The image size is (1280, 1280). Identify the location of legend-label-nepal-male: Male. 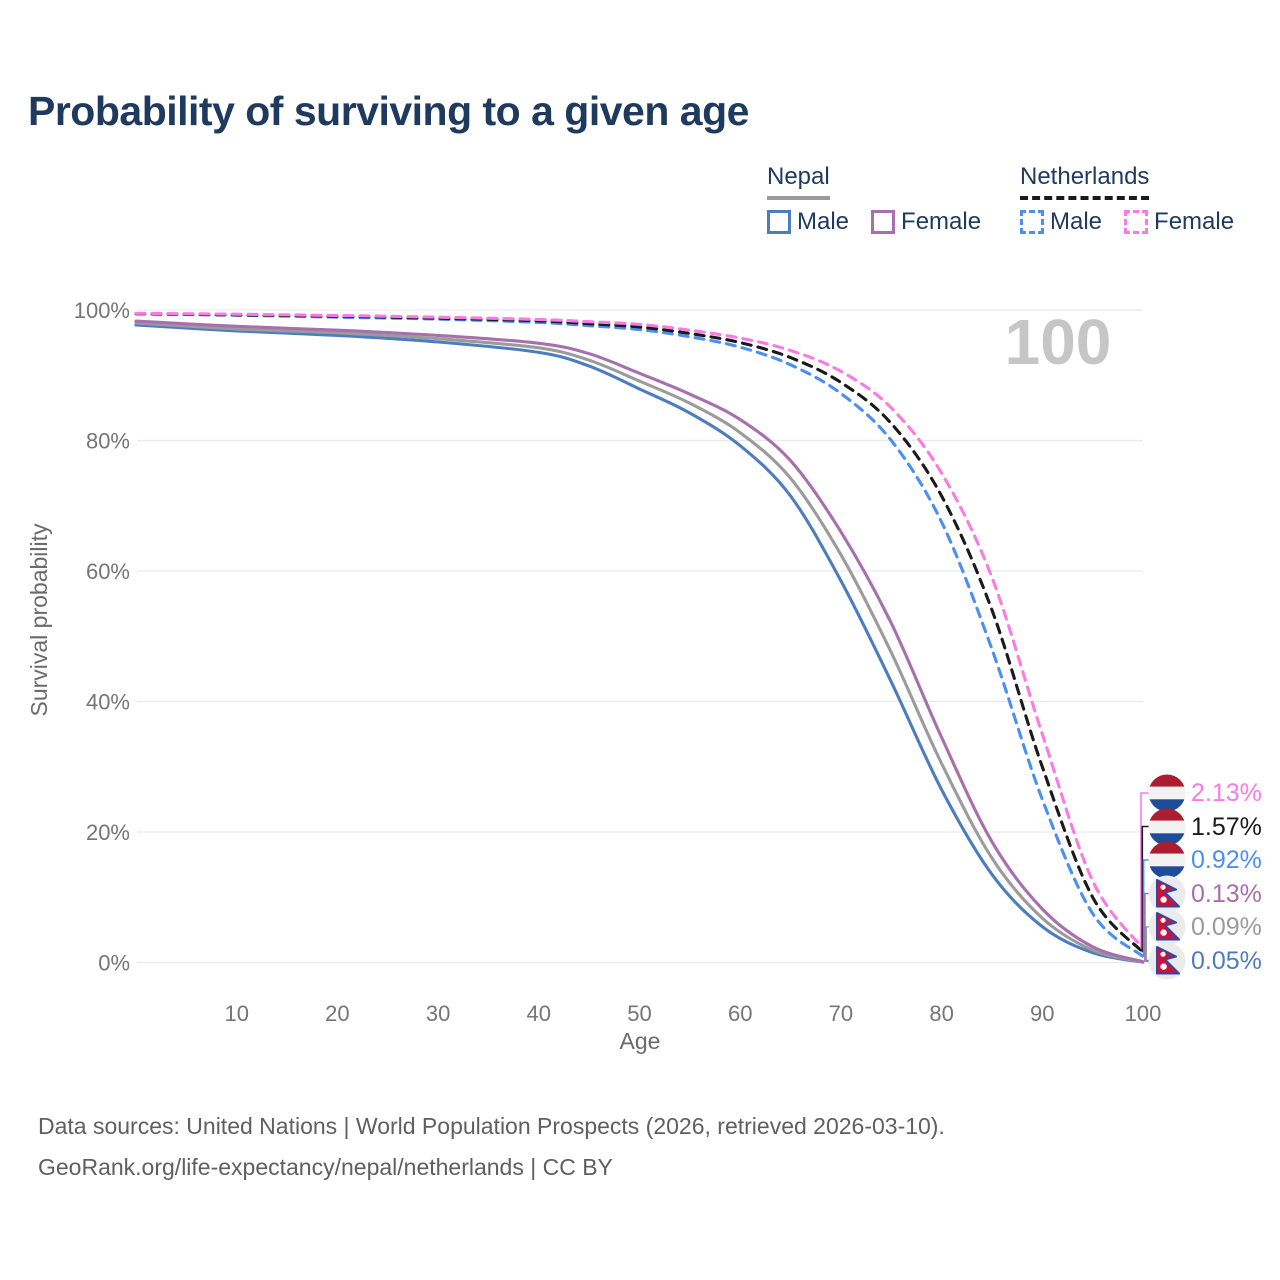
(823, 221).